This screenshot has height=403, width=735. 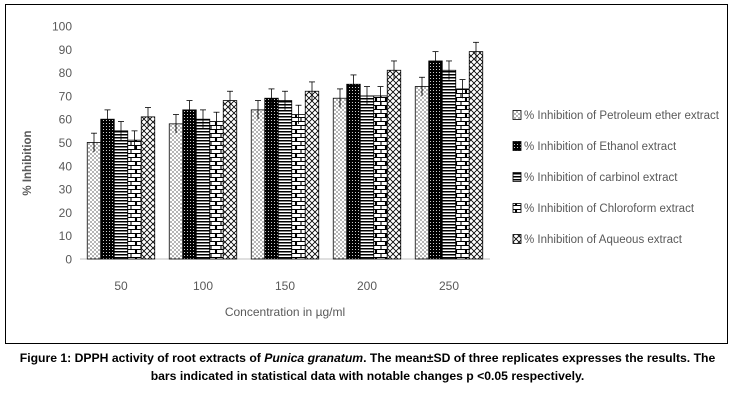 I want to click on y-tick-label: 0, so click(x=68, y=260).